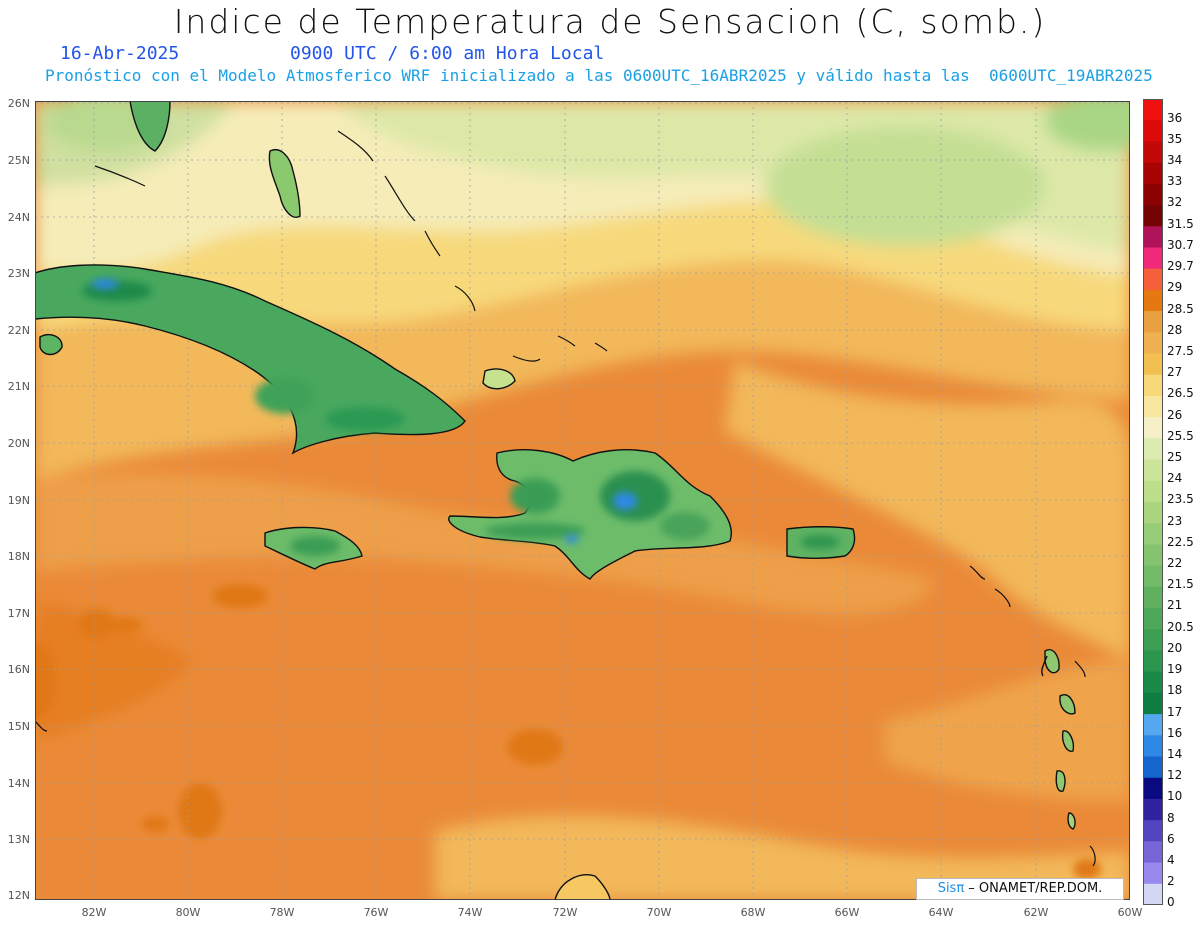 The width and height of the screenshot is (1200, 927). I want to click on color-scale-label: 20, so click(1175, 647).